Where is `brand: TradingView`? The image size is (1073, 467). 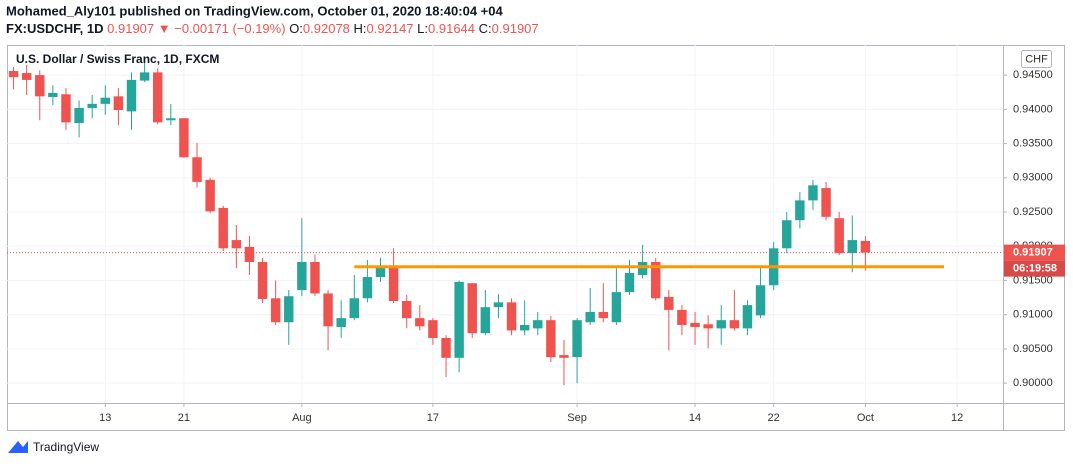
brand: TradingView is located at coordinates (66, 447).